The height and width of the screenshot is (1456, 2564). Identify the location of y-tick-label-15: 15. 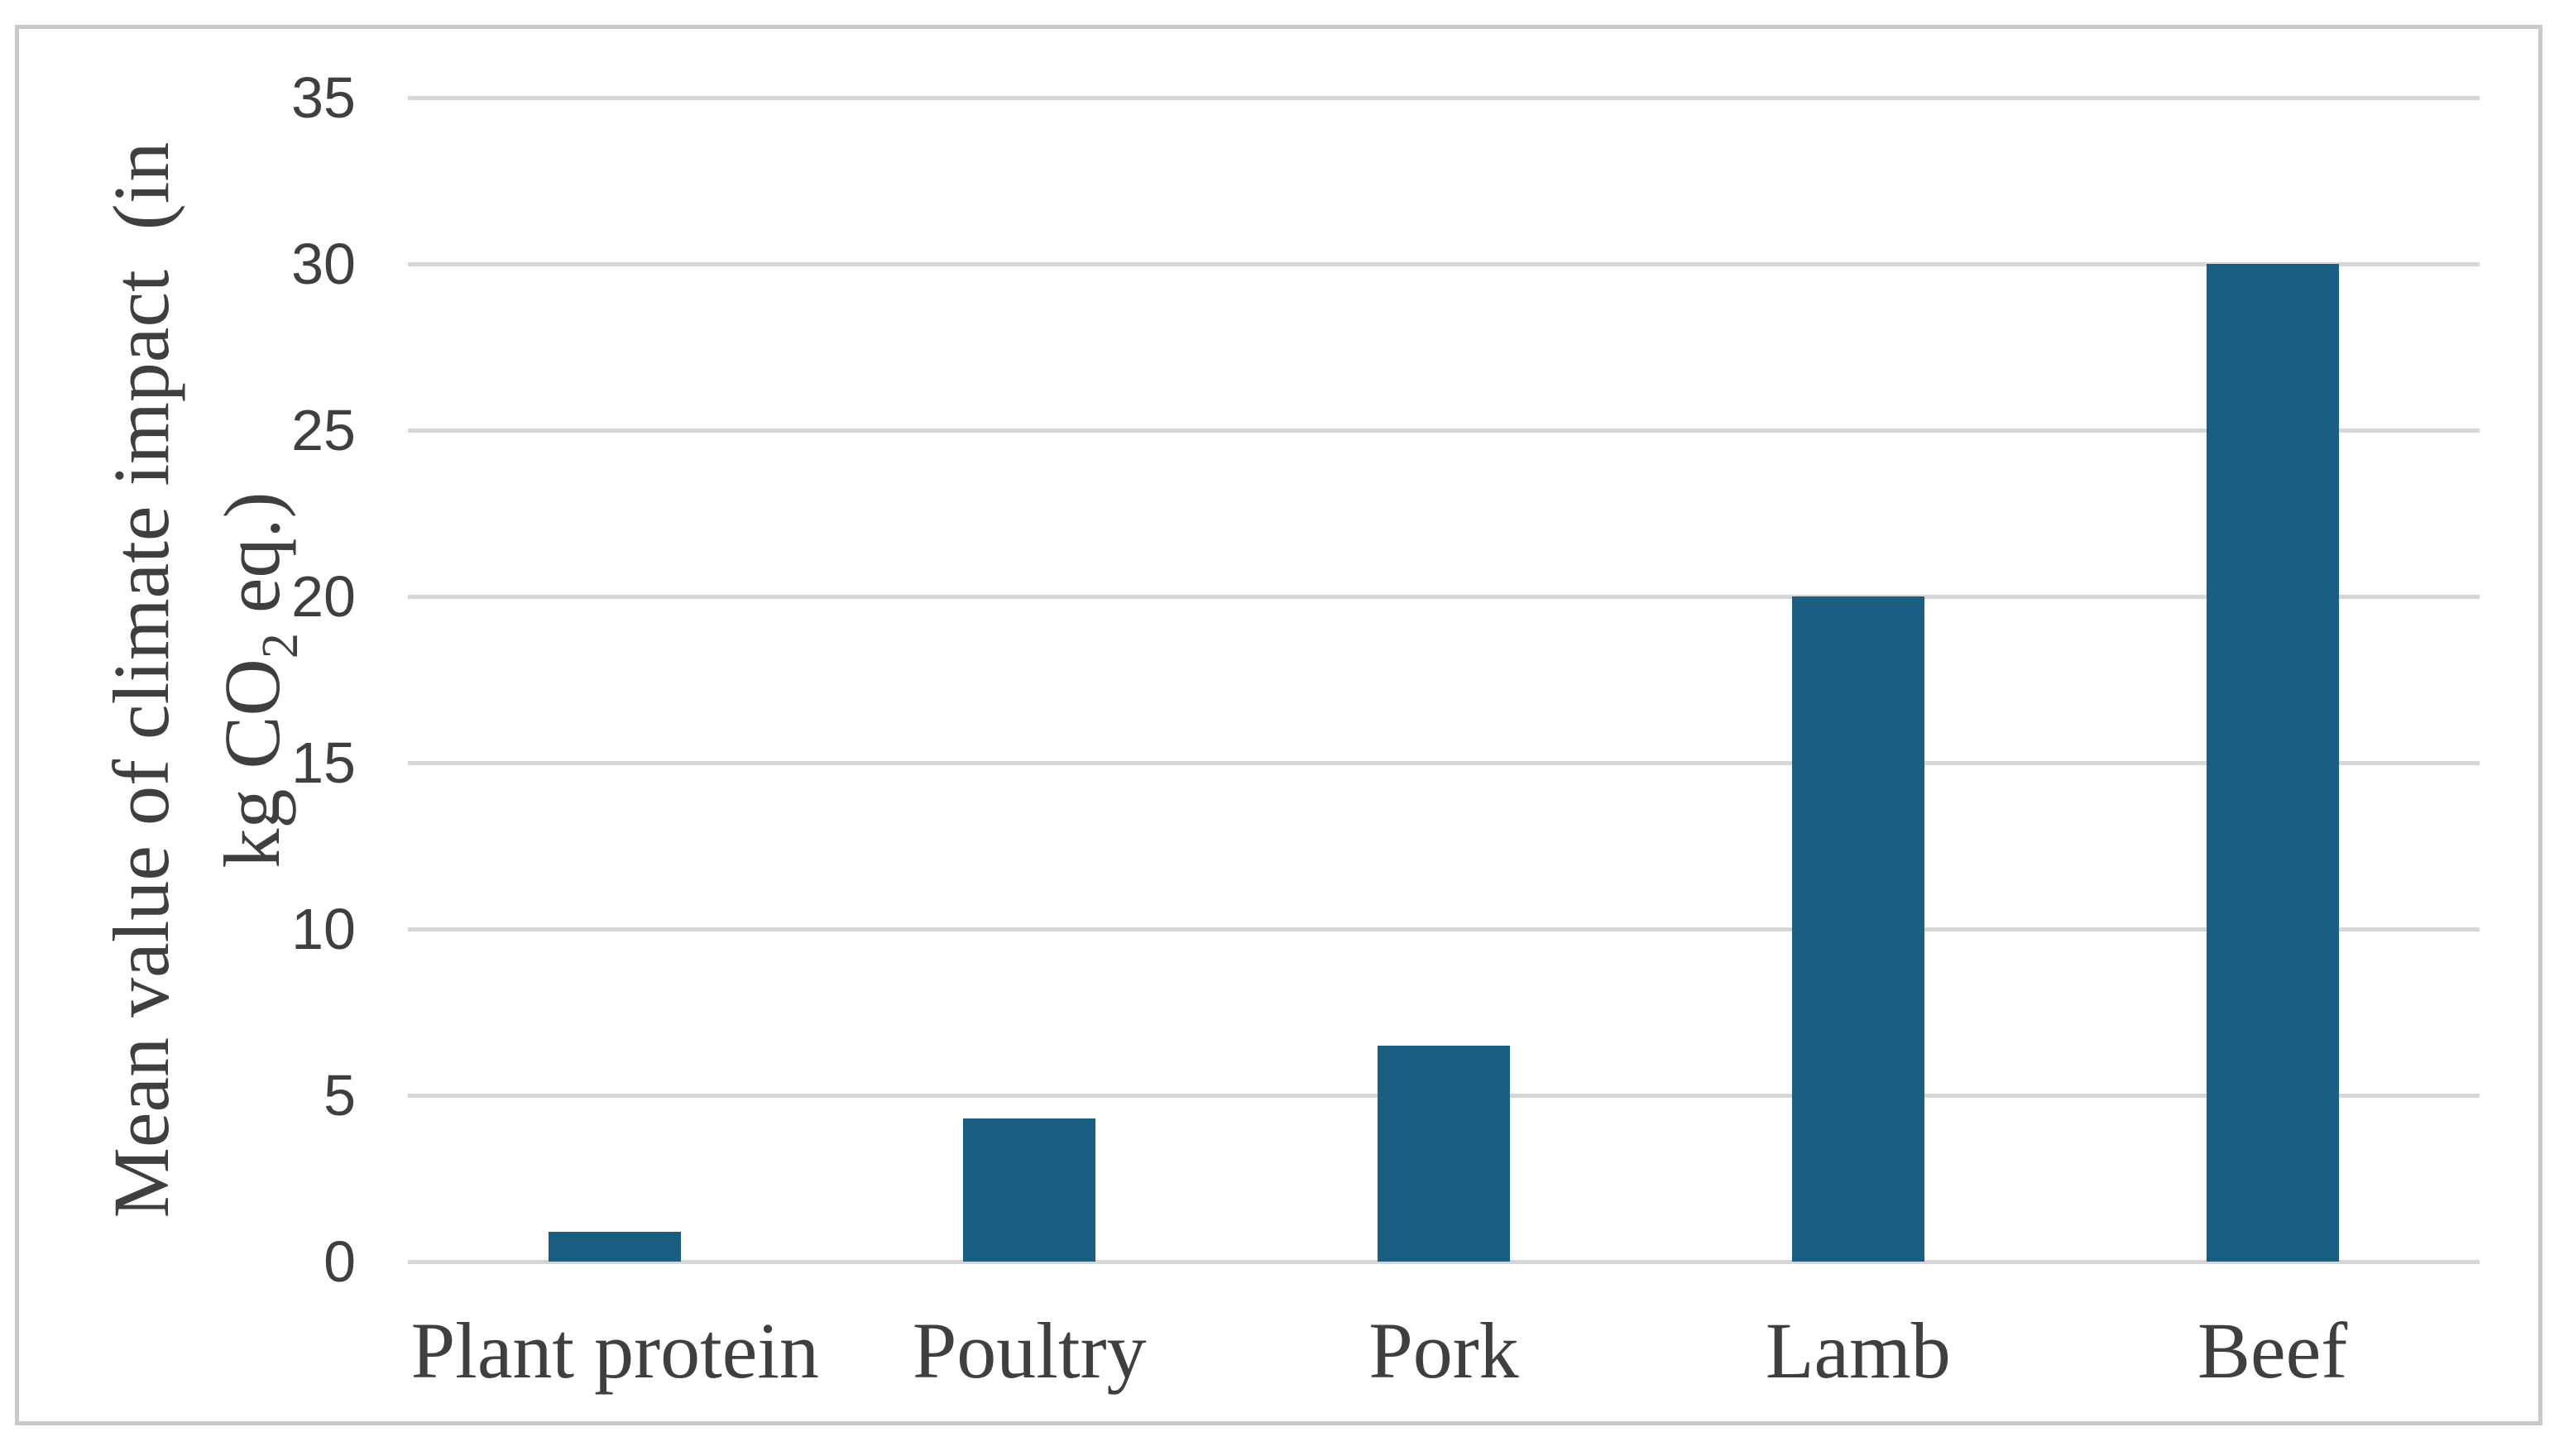
(323, 762).